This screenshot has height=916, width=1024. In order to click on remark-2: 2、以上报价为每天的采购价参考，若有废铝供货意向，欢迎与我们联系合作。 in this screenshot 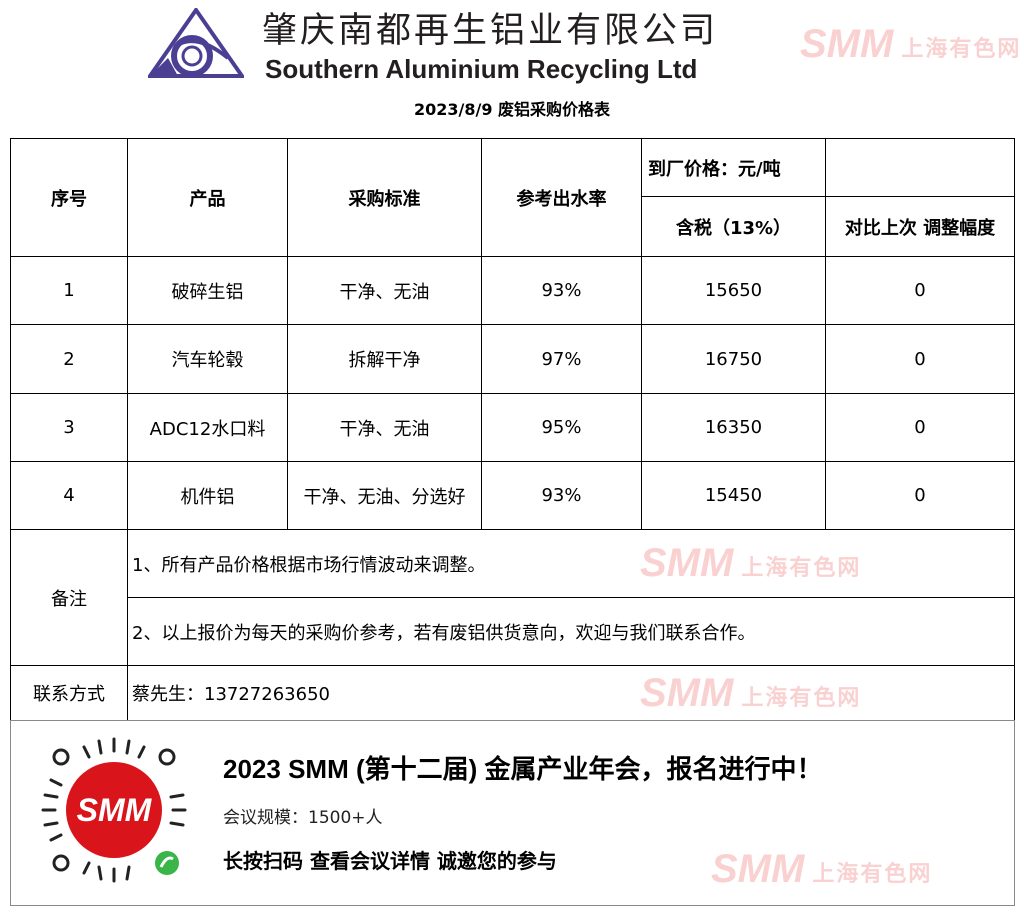, I will do `click(571, 632)`.